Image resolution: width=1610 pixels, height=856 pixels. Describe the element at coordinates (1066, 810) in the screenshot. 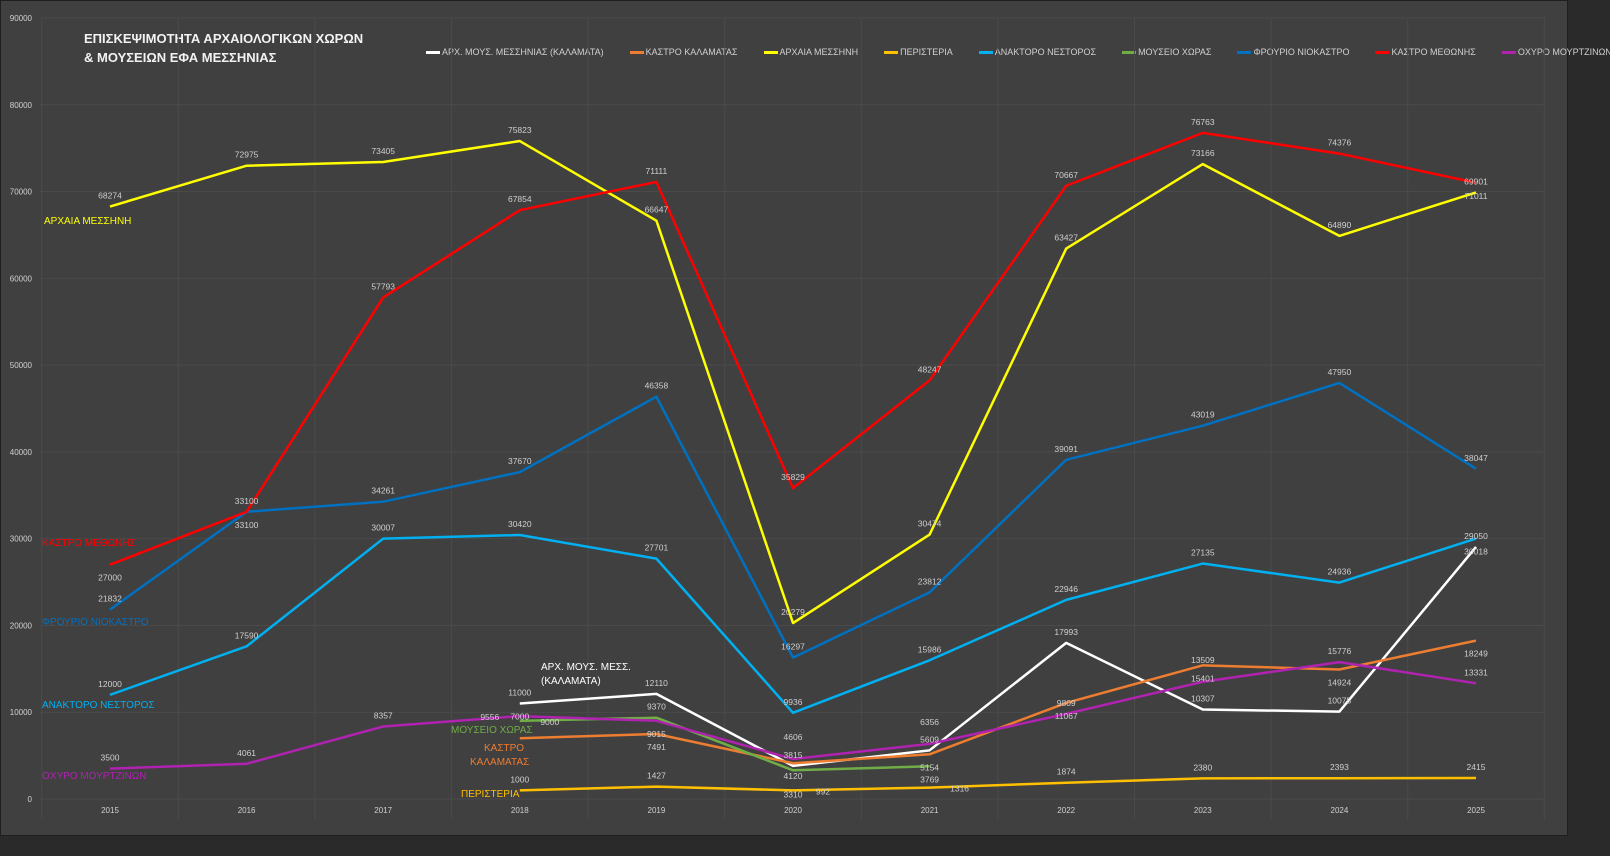

I see `x-tick-label: 2022` at that location.